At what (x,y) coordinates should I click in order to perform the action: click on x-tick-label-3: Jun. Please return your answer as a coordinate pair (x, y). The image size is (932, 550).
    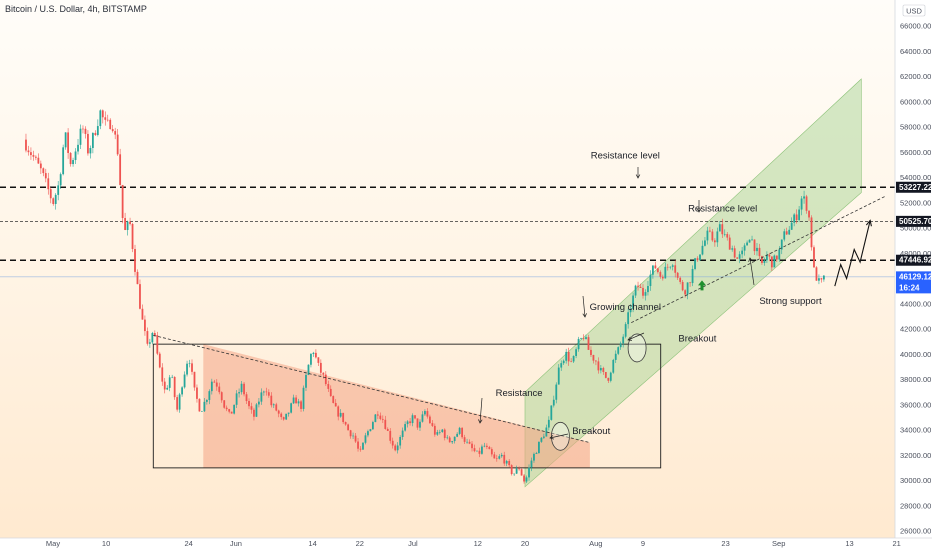
    Looking at the image, I should click on (236, 543).